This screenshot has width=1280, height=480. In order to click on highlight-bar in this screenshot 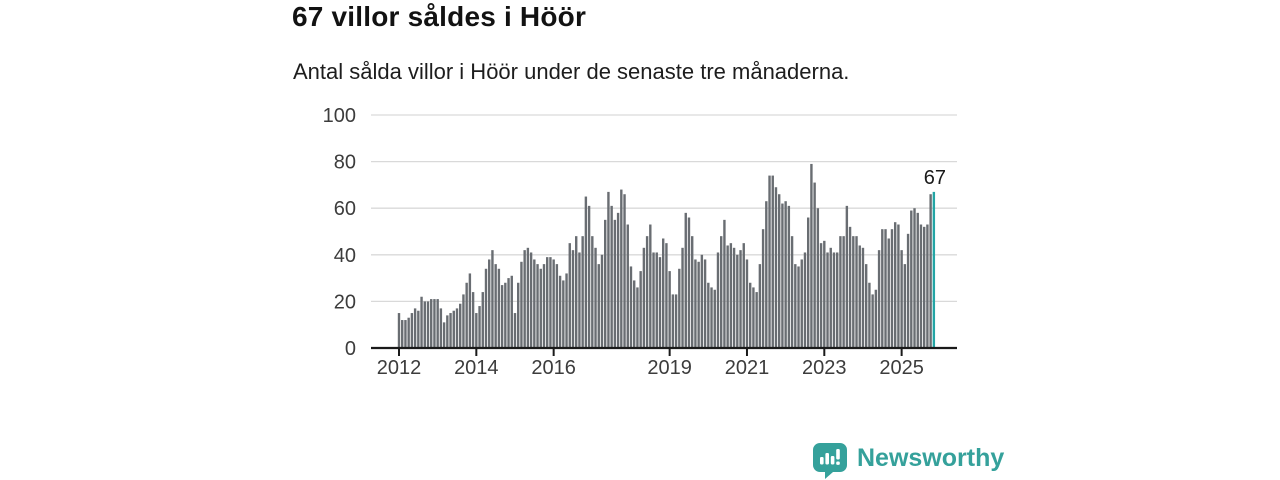, I will do `click(934, 269)`.